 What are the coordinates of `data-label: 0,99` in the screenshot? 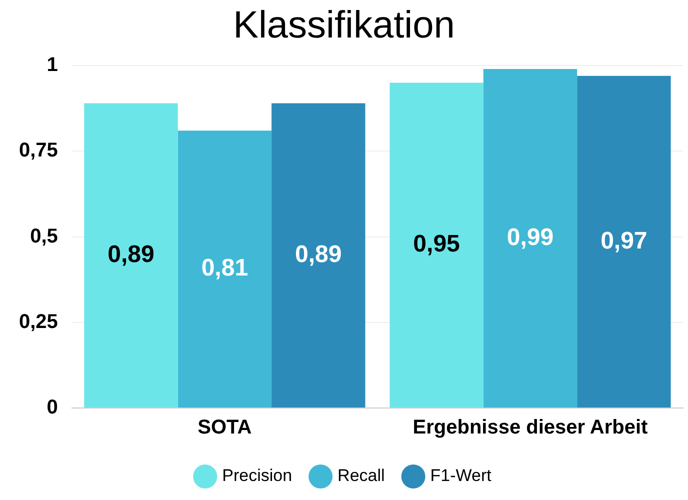 It's located at (530, 237).